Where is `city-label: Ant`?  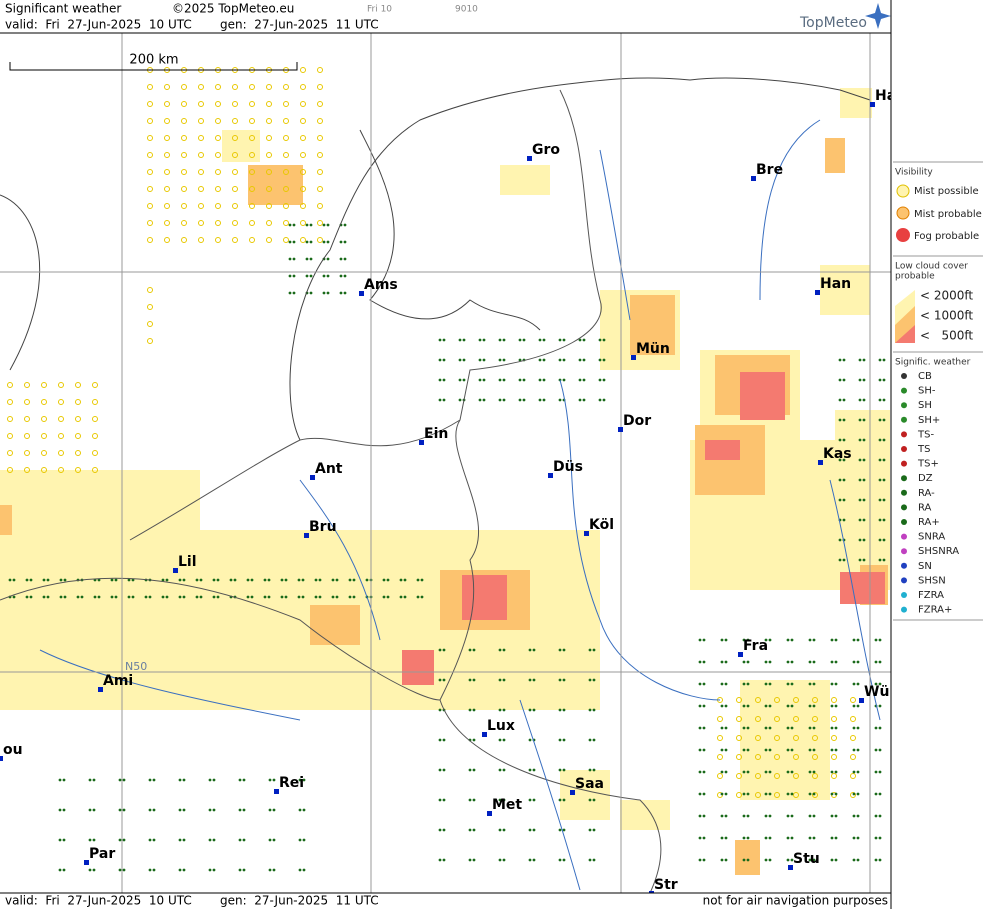 city-label: Ant is located at coordinates (329, 469).